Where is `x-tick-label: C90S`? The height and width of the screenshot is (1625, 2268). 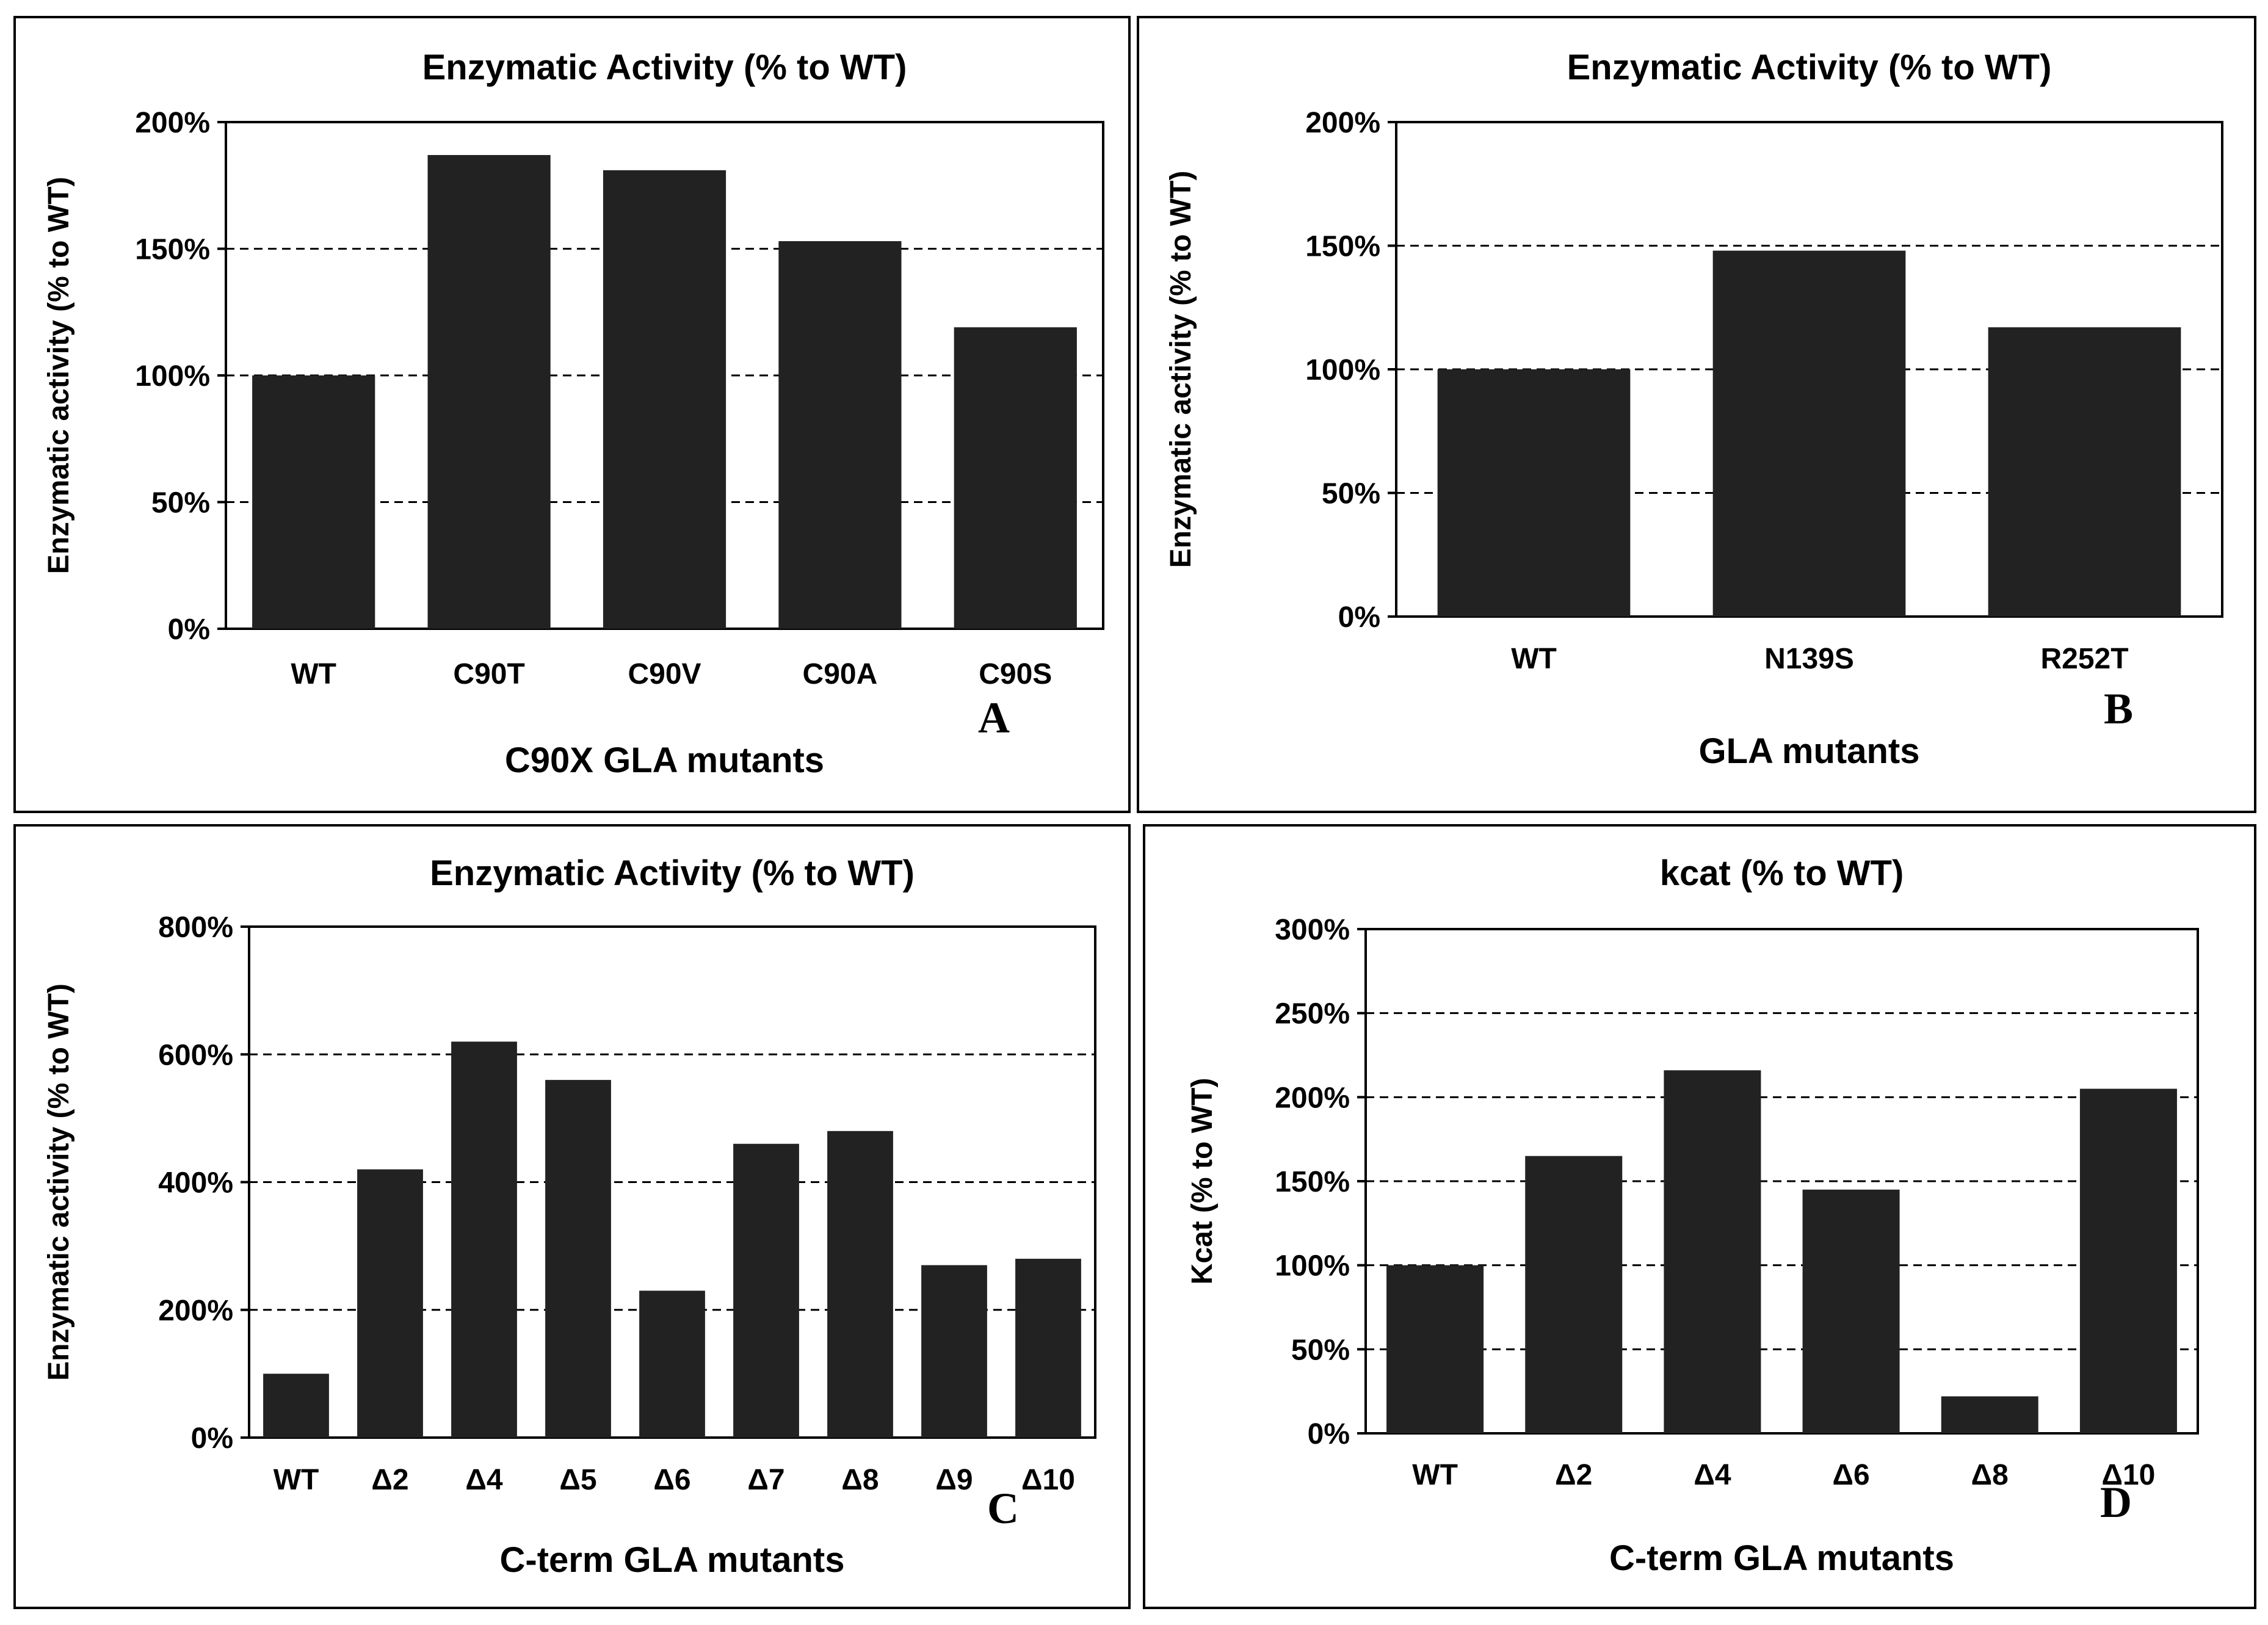 x-tick-label: C90S is located at coordinates (1015, 674).